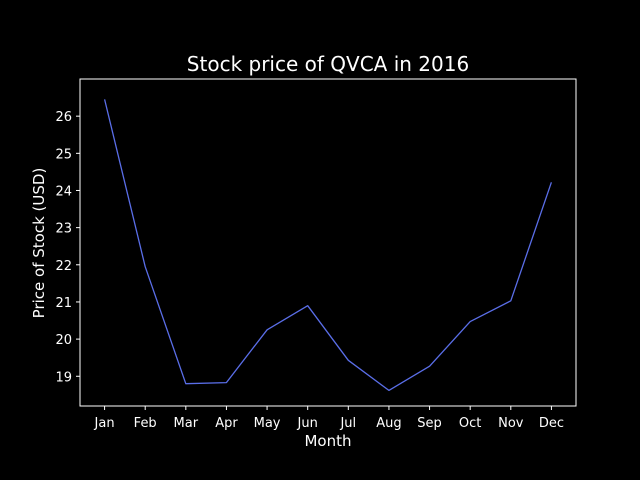  I want to click on y-tick-label: 26, so click(63, 117).